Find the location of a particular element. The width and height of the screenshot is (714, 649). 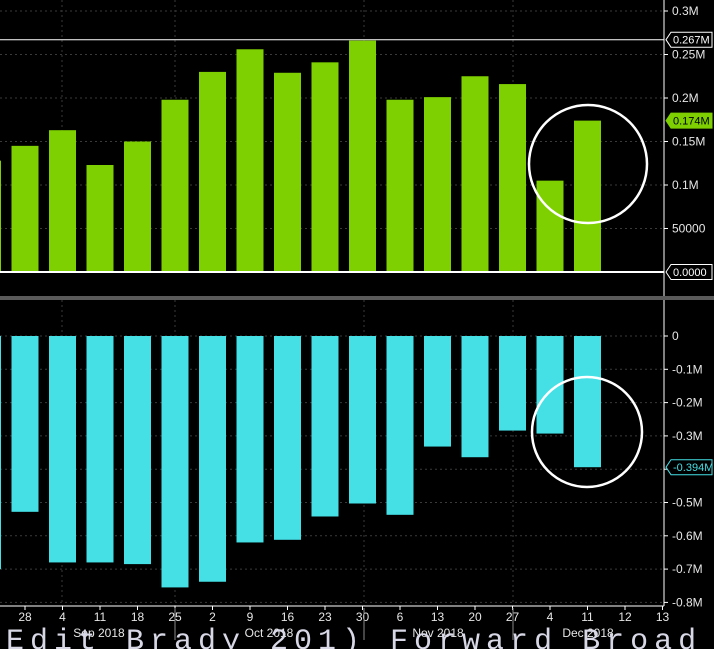

y-tick-label-bottom: -0.8M is located at coordinates (687, 602).